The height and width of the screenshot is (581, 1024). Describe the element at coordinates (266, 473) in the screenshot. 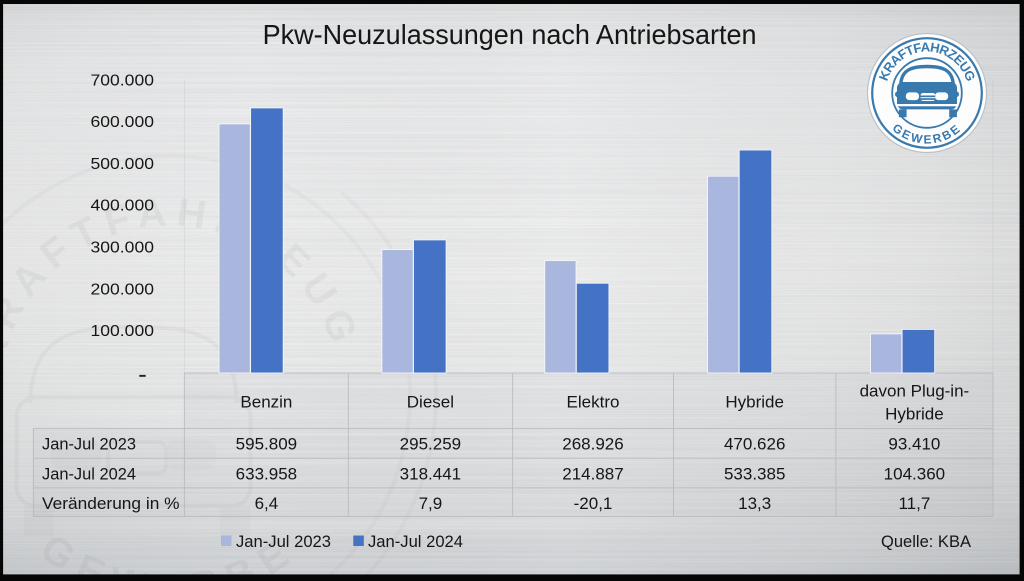

I see `svg-text: 633.958` at that location.